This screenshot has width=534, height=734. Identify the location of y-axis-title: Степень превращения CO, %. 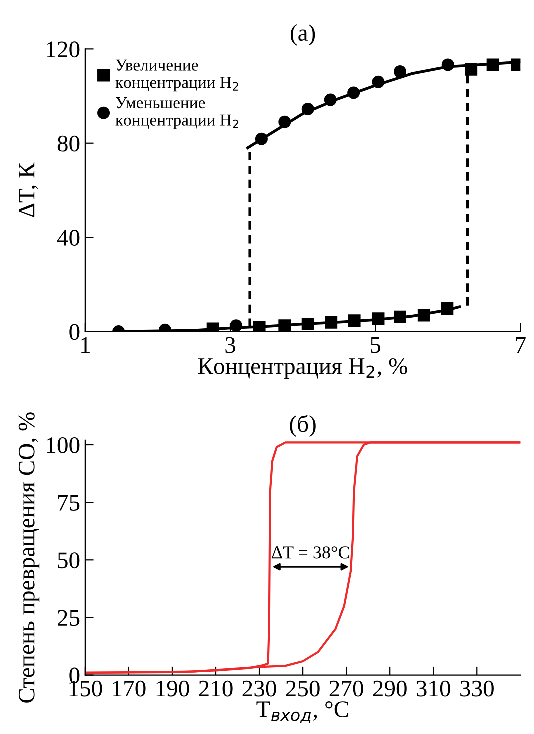
(29, 557).